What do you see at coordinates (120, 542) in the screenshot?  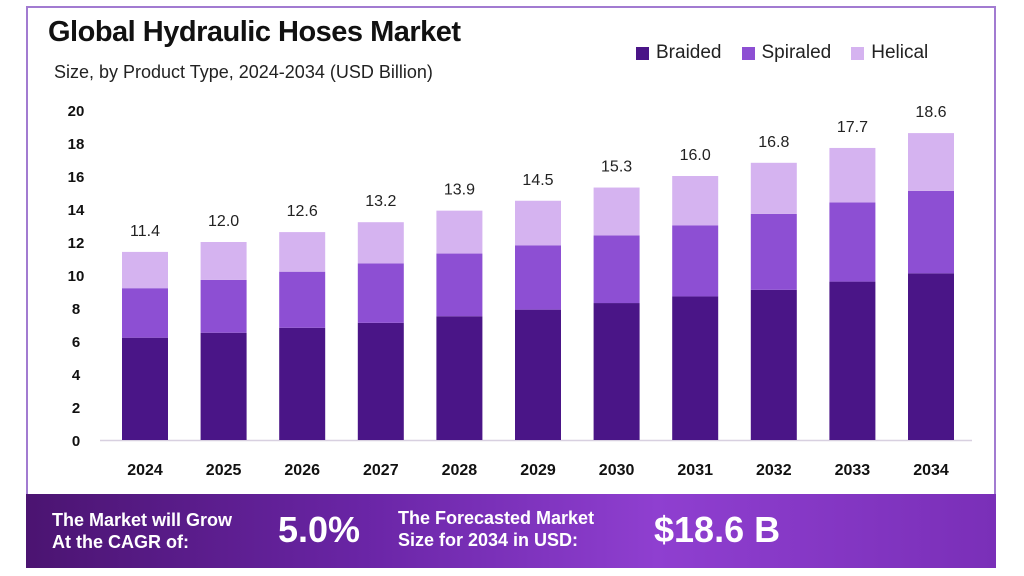 I see `cagr-label-line2: At the CAGR of:` at bounding box center [120, 542].